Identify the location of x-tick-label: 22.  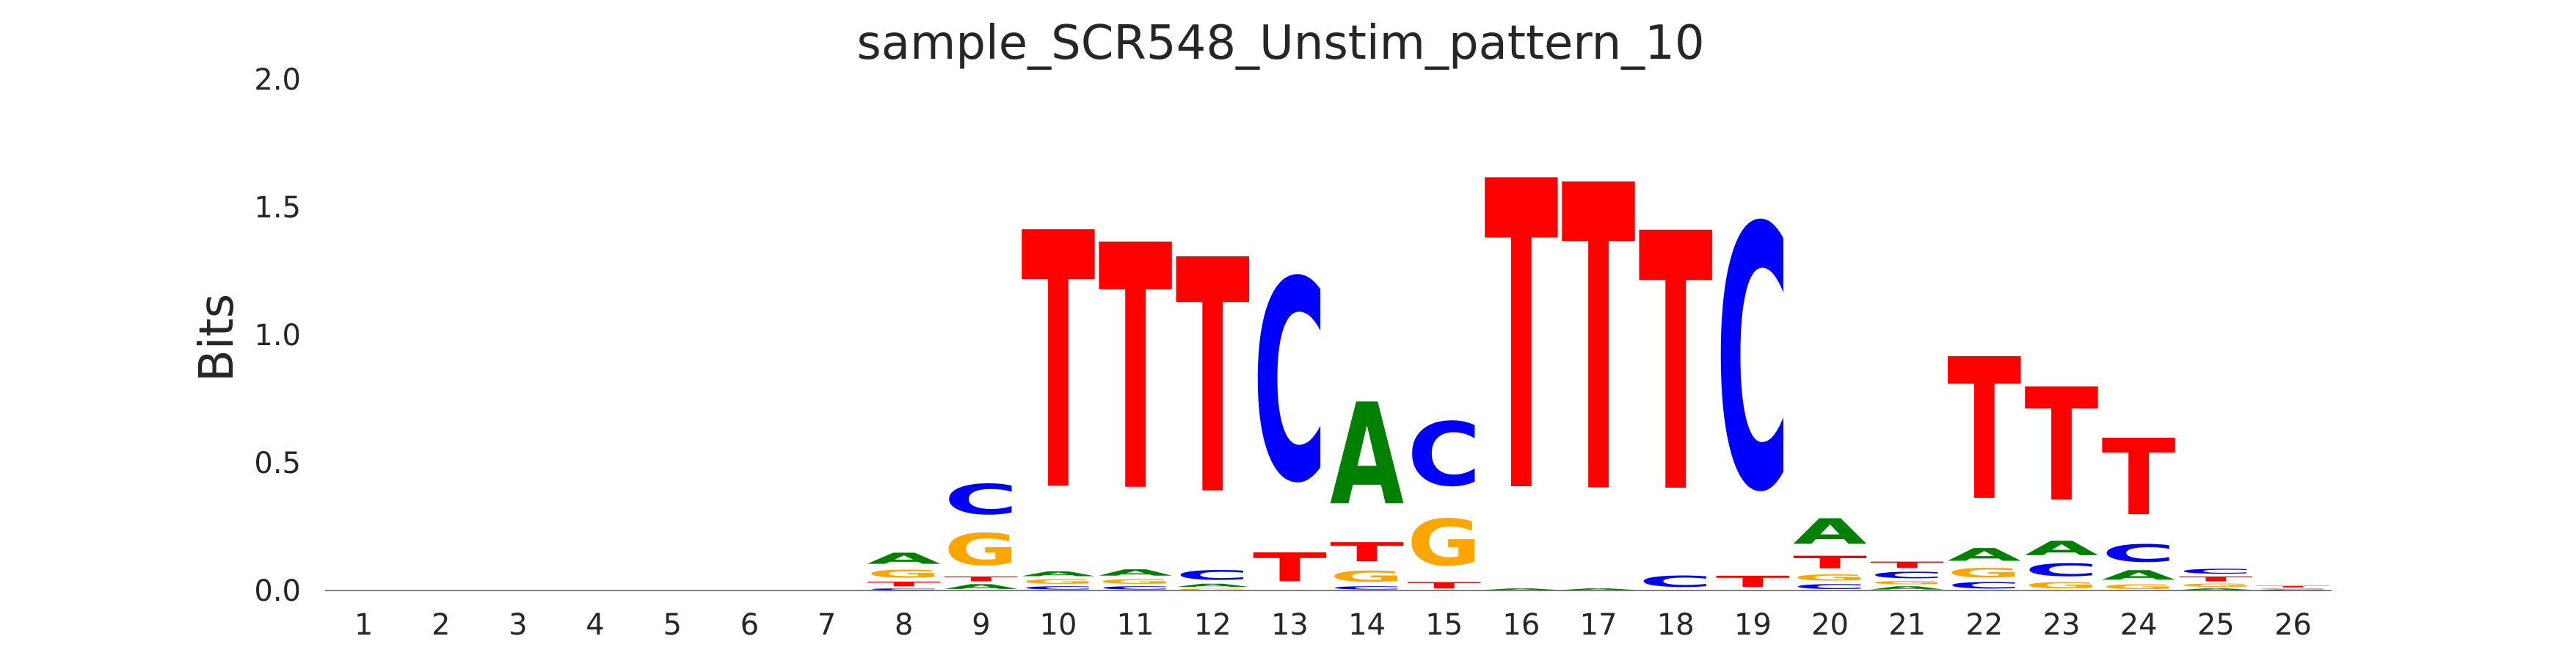
(1984, 625).